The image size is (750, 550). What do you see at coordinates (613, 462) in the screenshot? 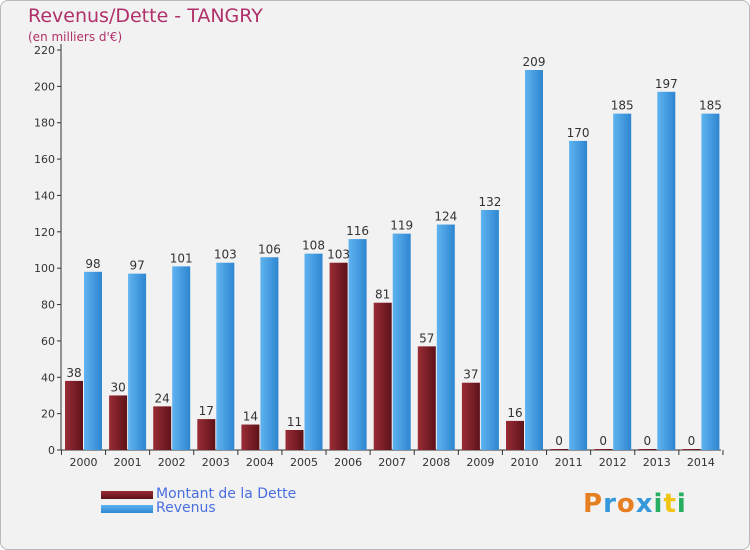
I see `x-tick-label: 2012` at bounding box center [613, 462].